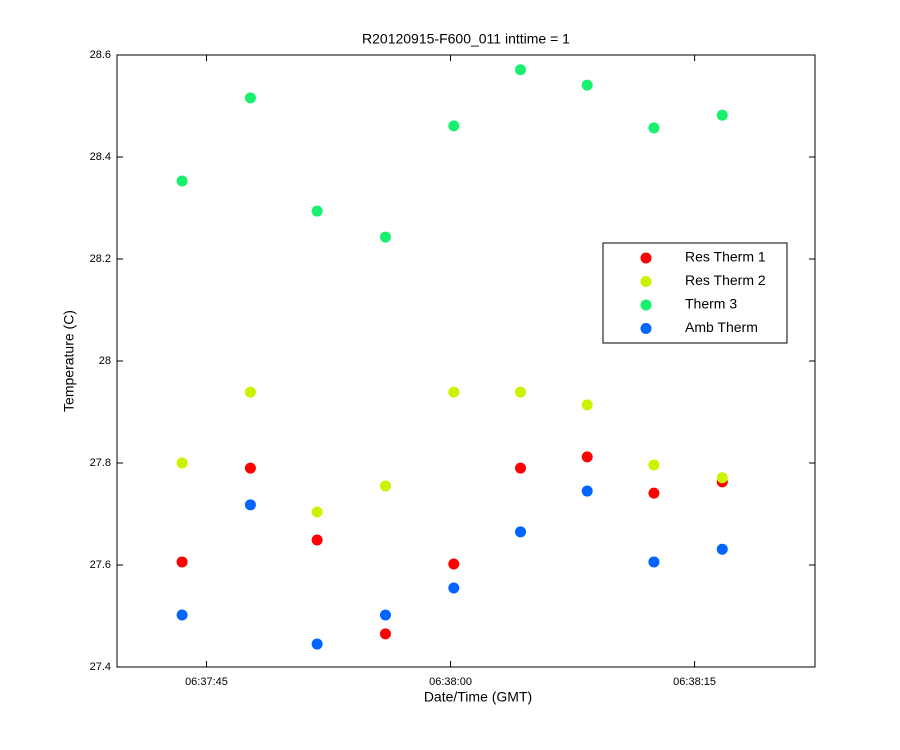 Image resolution: width=900 pixels, height=750 pixels. What do you see at coordinates (466, 39) in the screenshot?
I see `chart-title: R20120915-F600_011 inttime = 1` at bounding box center [466, 39].